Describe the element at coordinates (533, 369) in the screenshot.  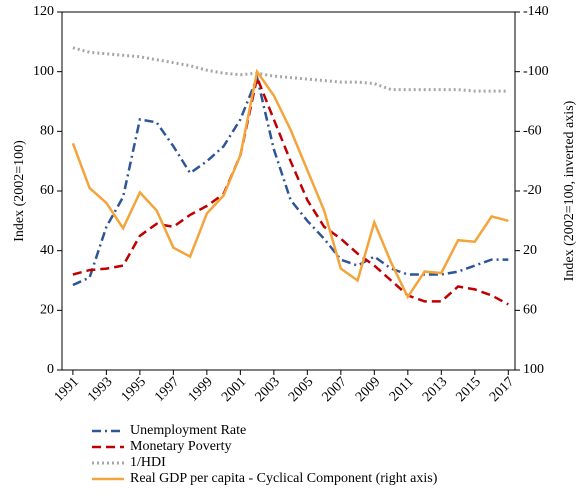
I see `y2-tick-label: 100` at that location.